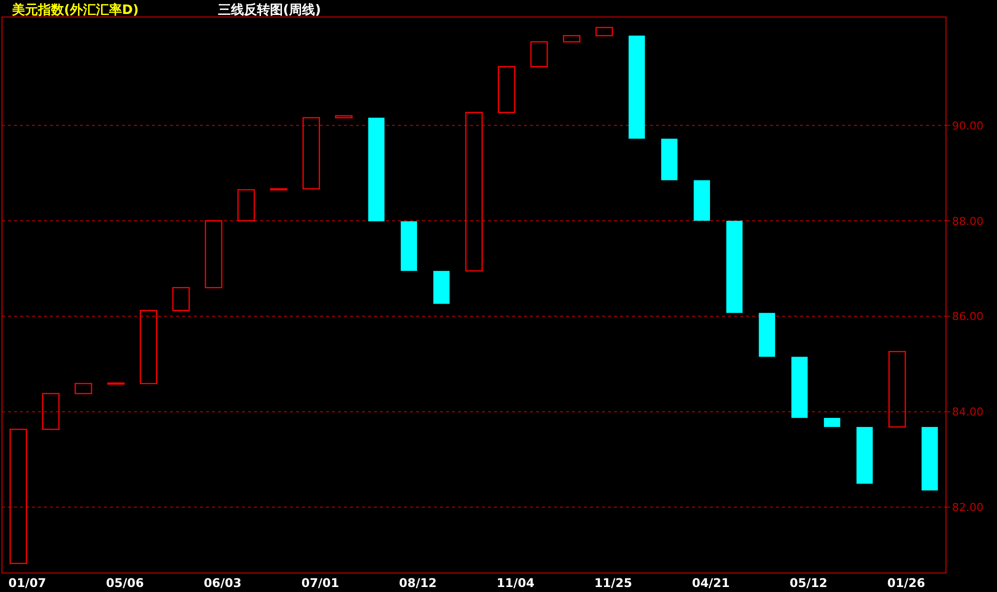 The width and height of the screenshot is (997, 592). What do you see at coordinates (968, 221) in the screenshot?
I see `y-tick-label: 88.00` at bounding box center [968, 221].